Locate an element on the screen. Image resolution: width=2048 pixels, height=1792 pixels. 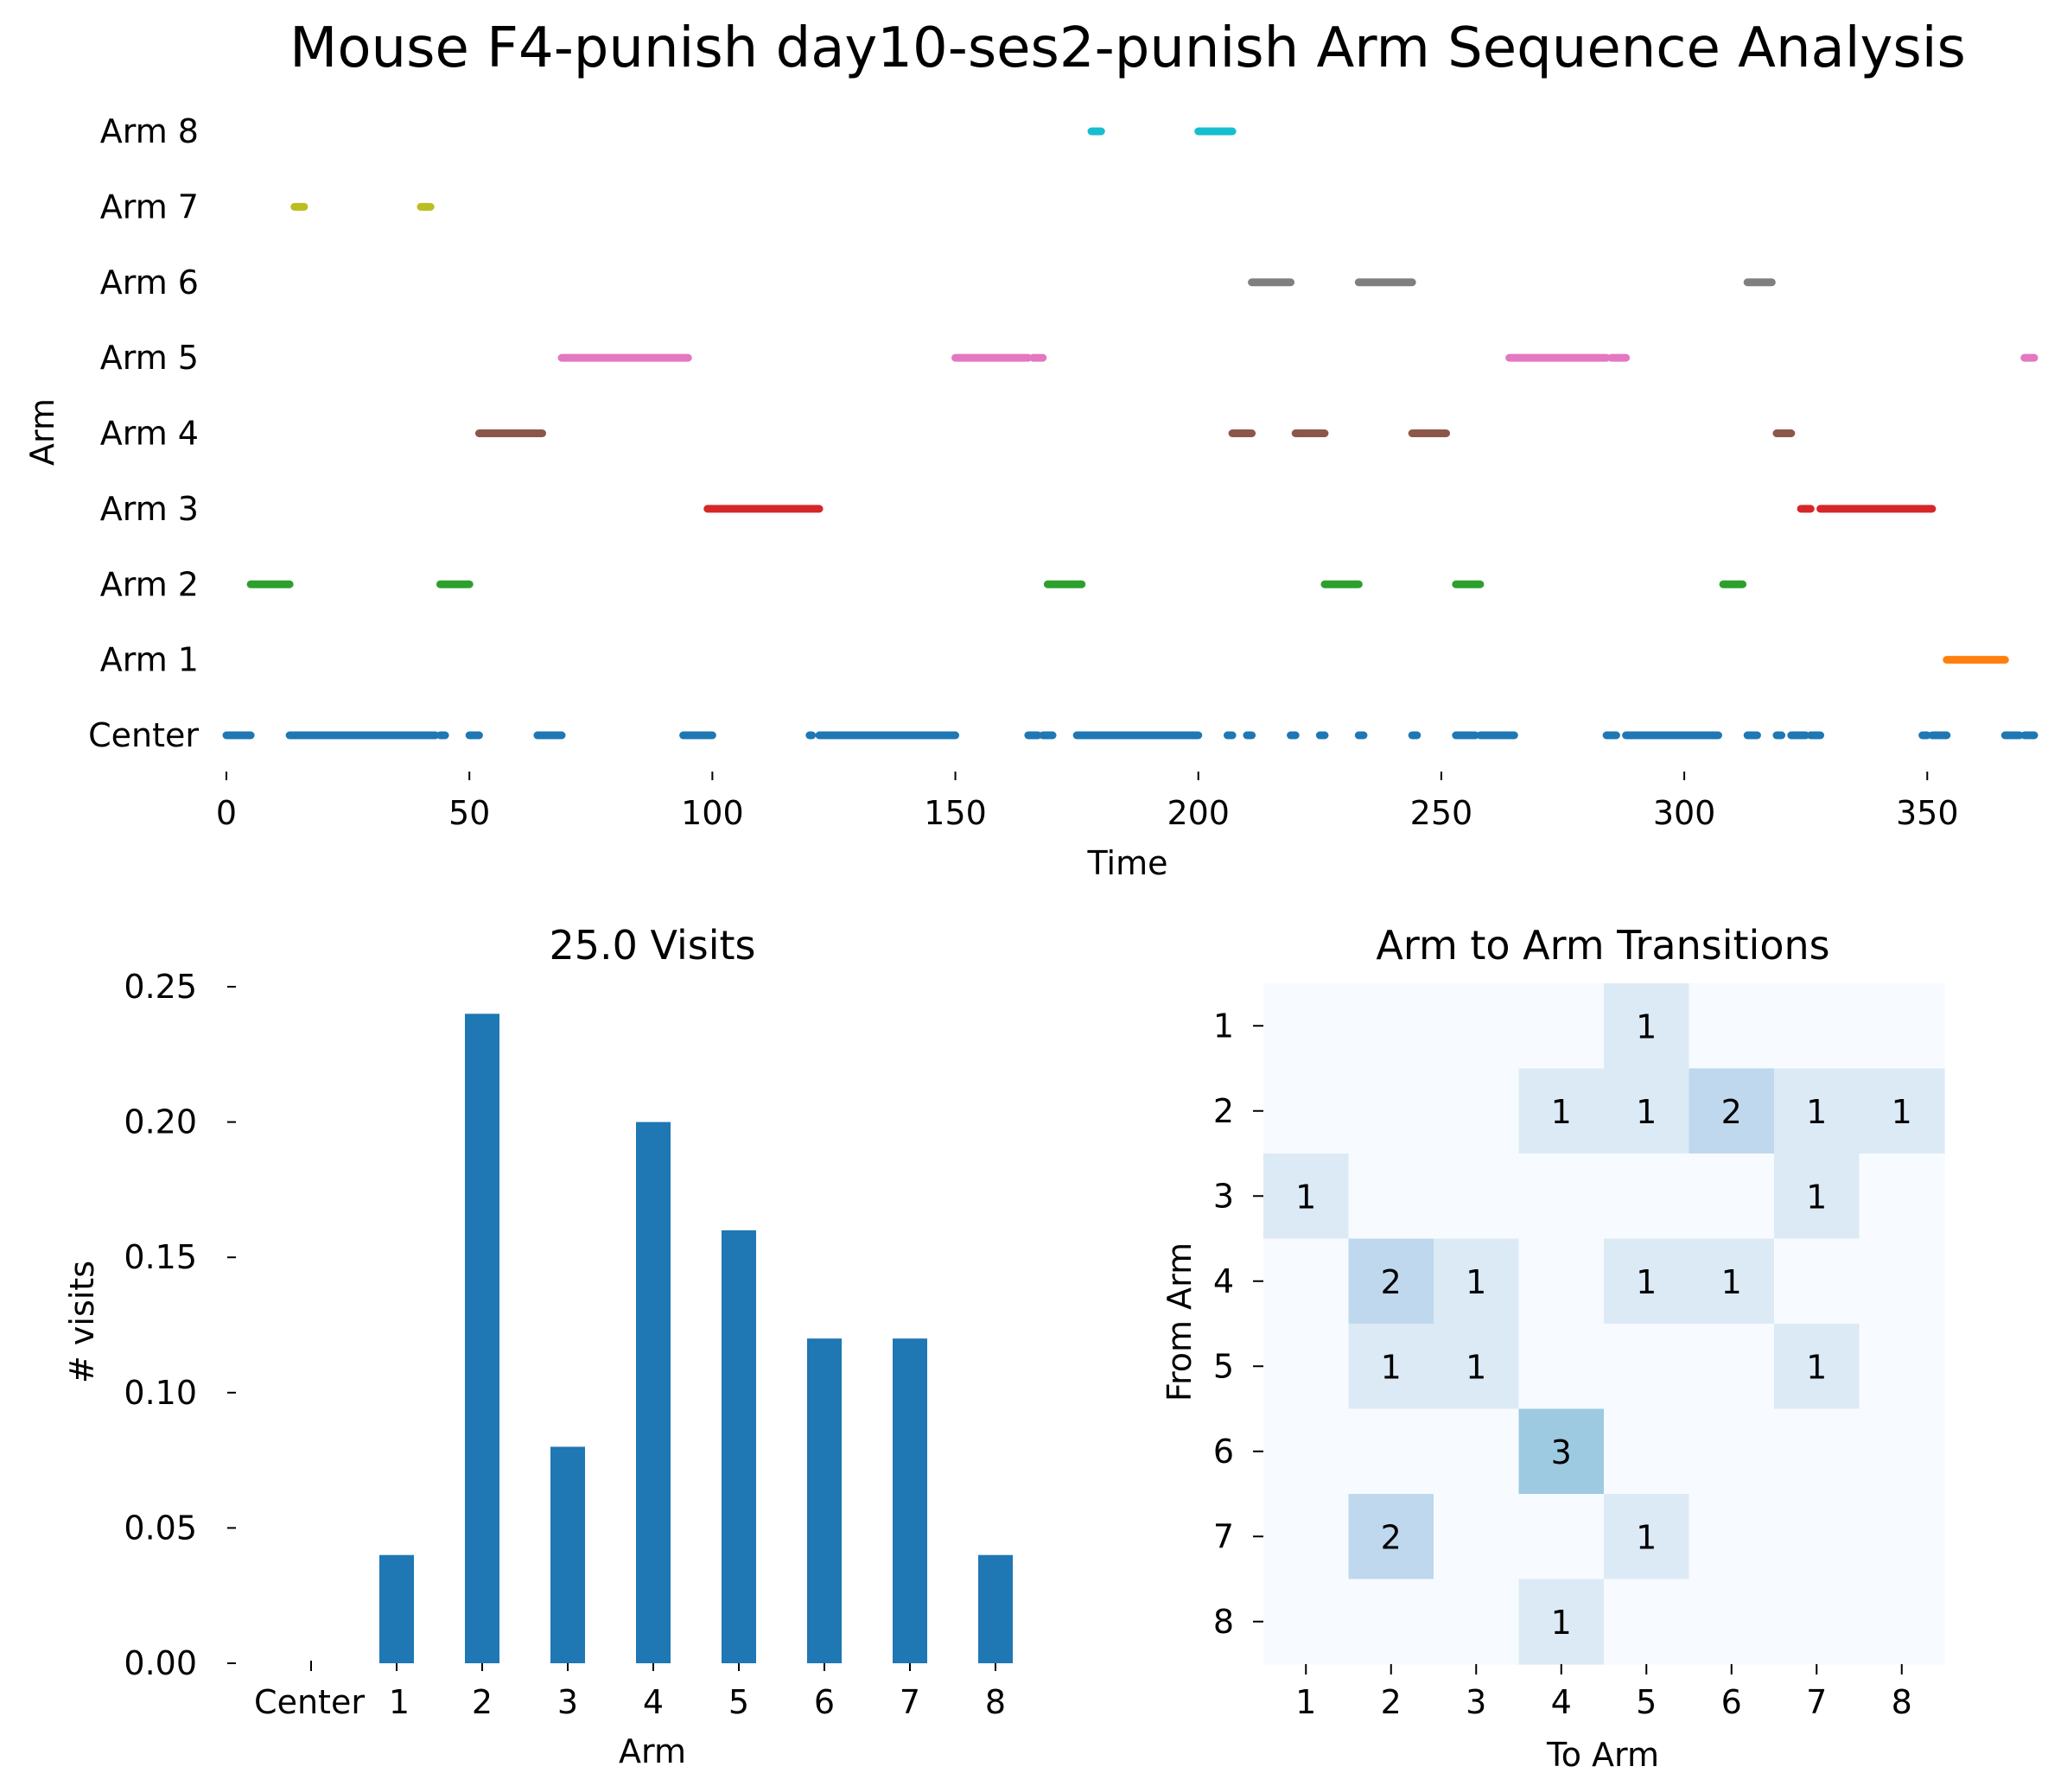
bar-y-axis-label: # visits is located at coordinates (82, 1322).